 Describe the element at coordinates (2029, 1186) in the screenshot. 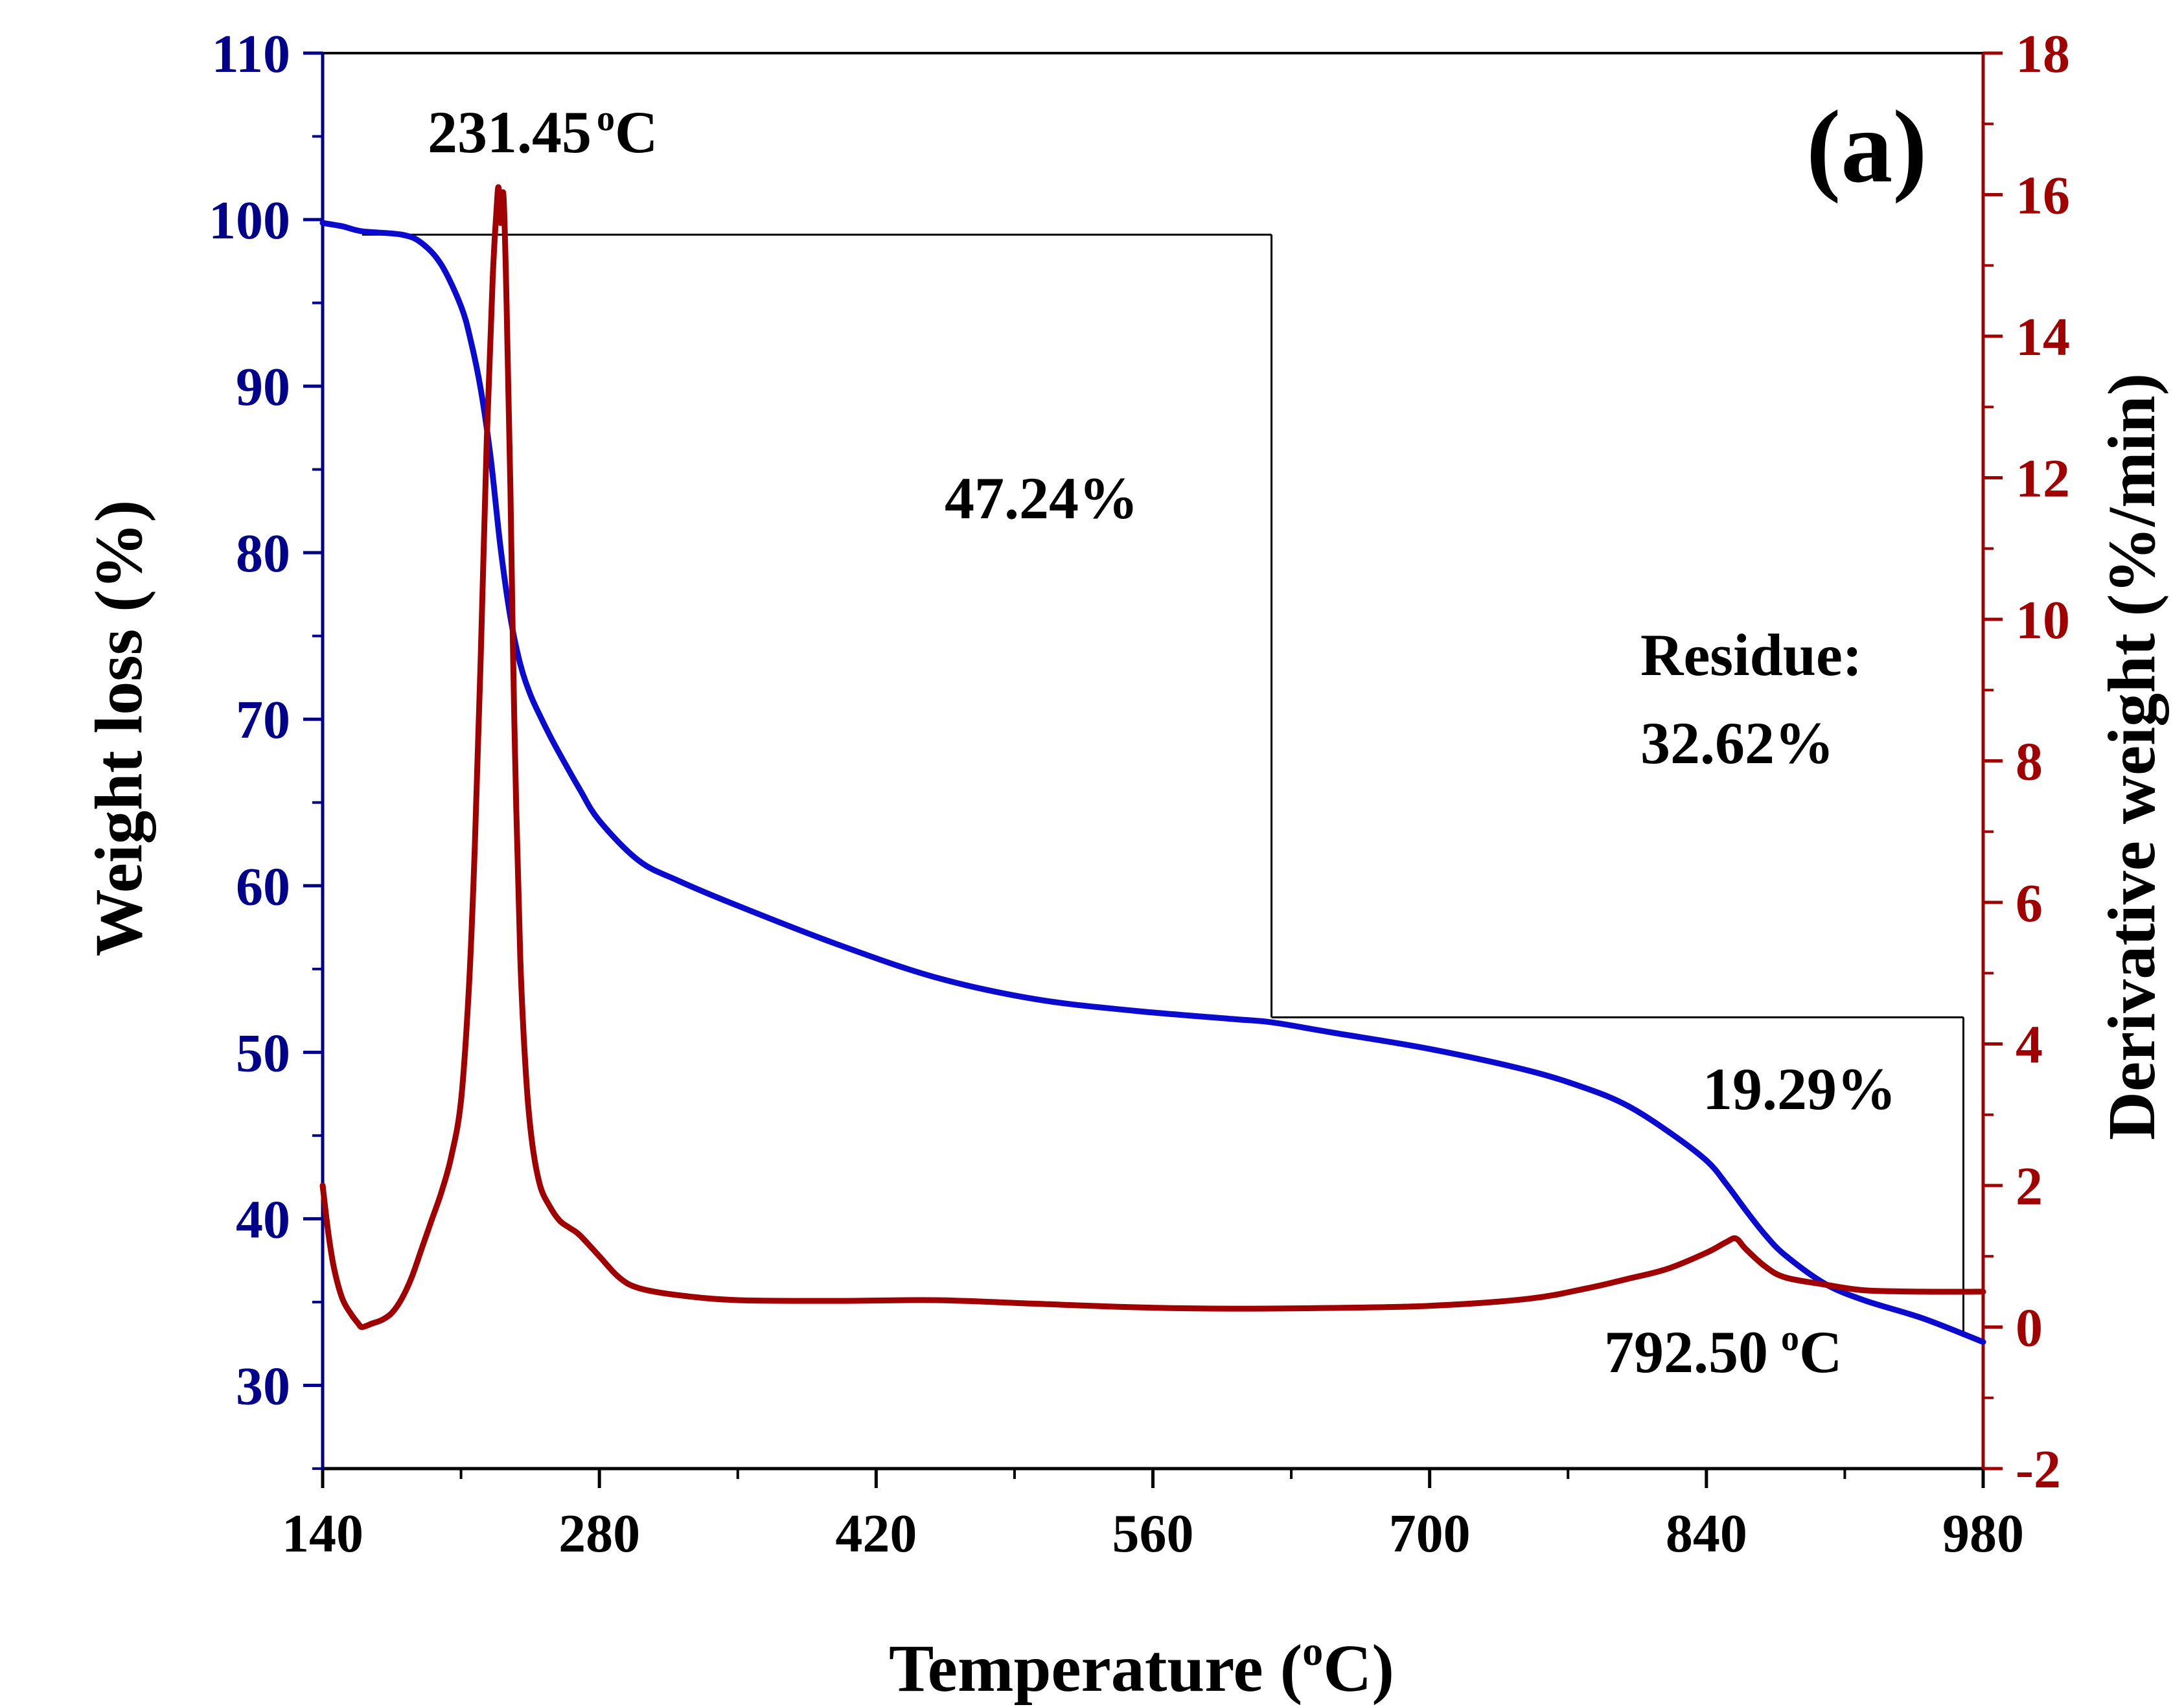

I see `right-y-tick-label: 2` at that location.